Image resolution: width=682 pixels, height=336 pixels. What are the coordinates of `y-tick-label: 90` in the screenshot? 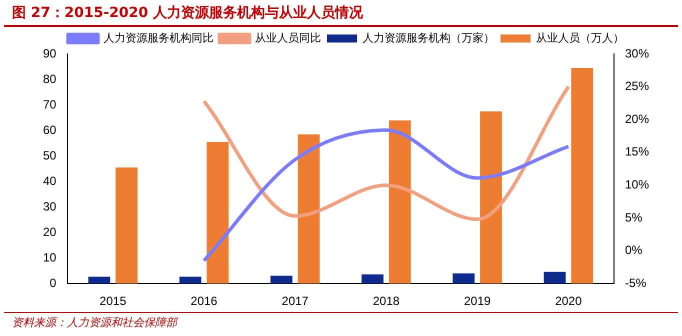 It's located at (49, 53).